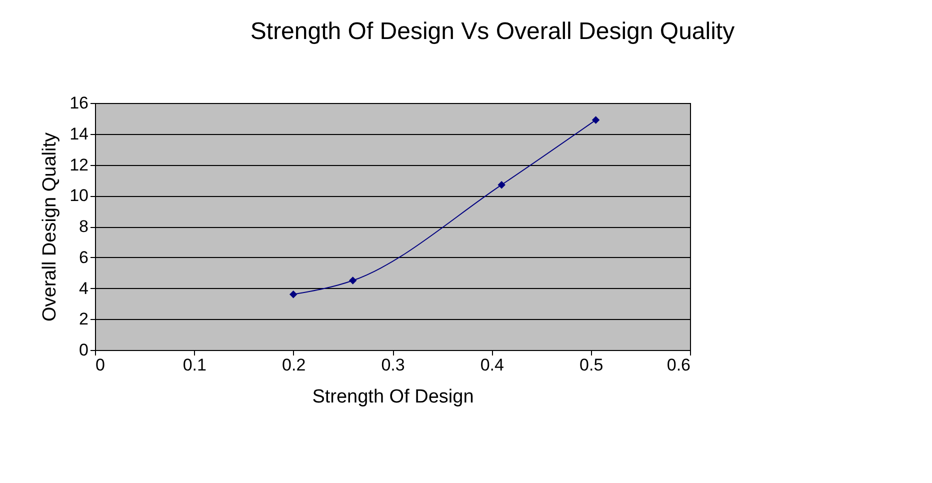 This screenshot has height=483, width=932. What do you see at coordinates (79, 196) in the screenshot?
I see `y-tick-label: 10` at bounding box center [79, 196].